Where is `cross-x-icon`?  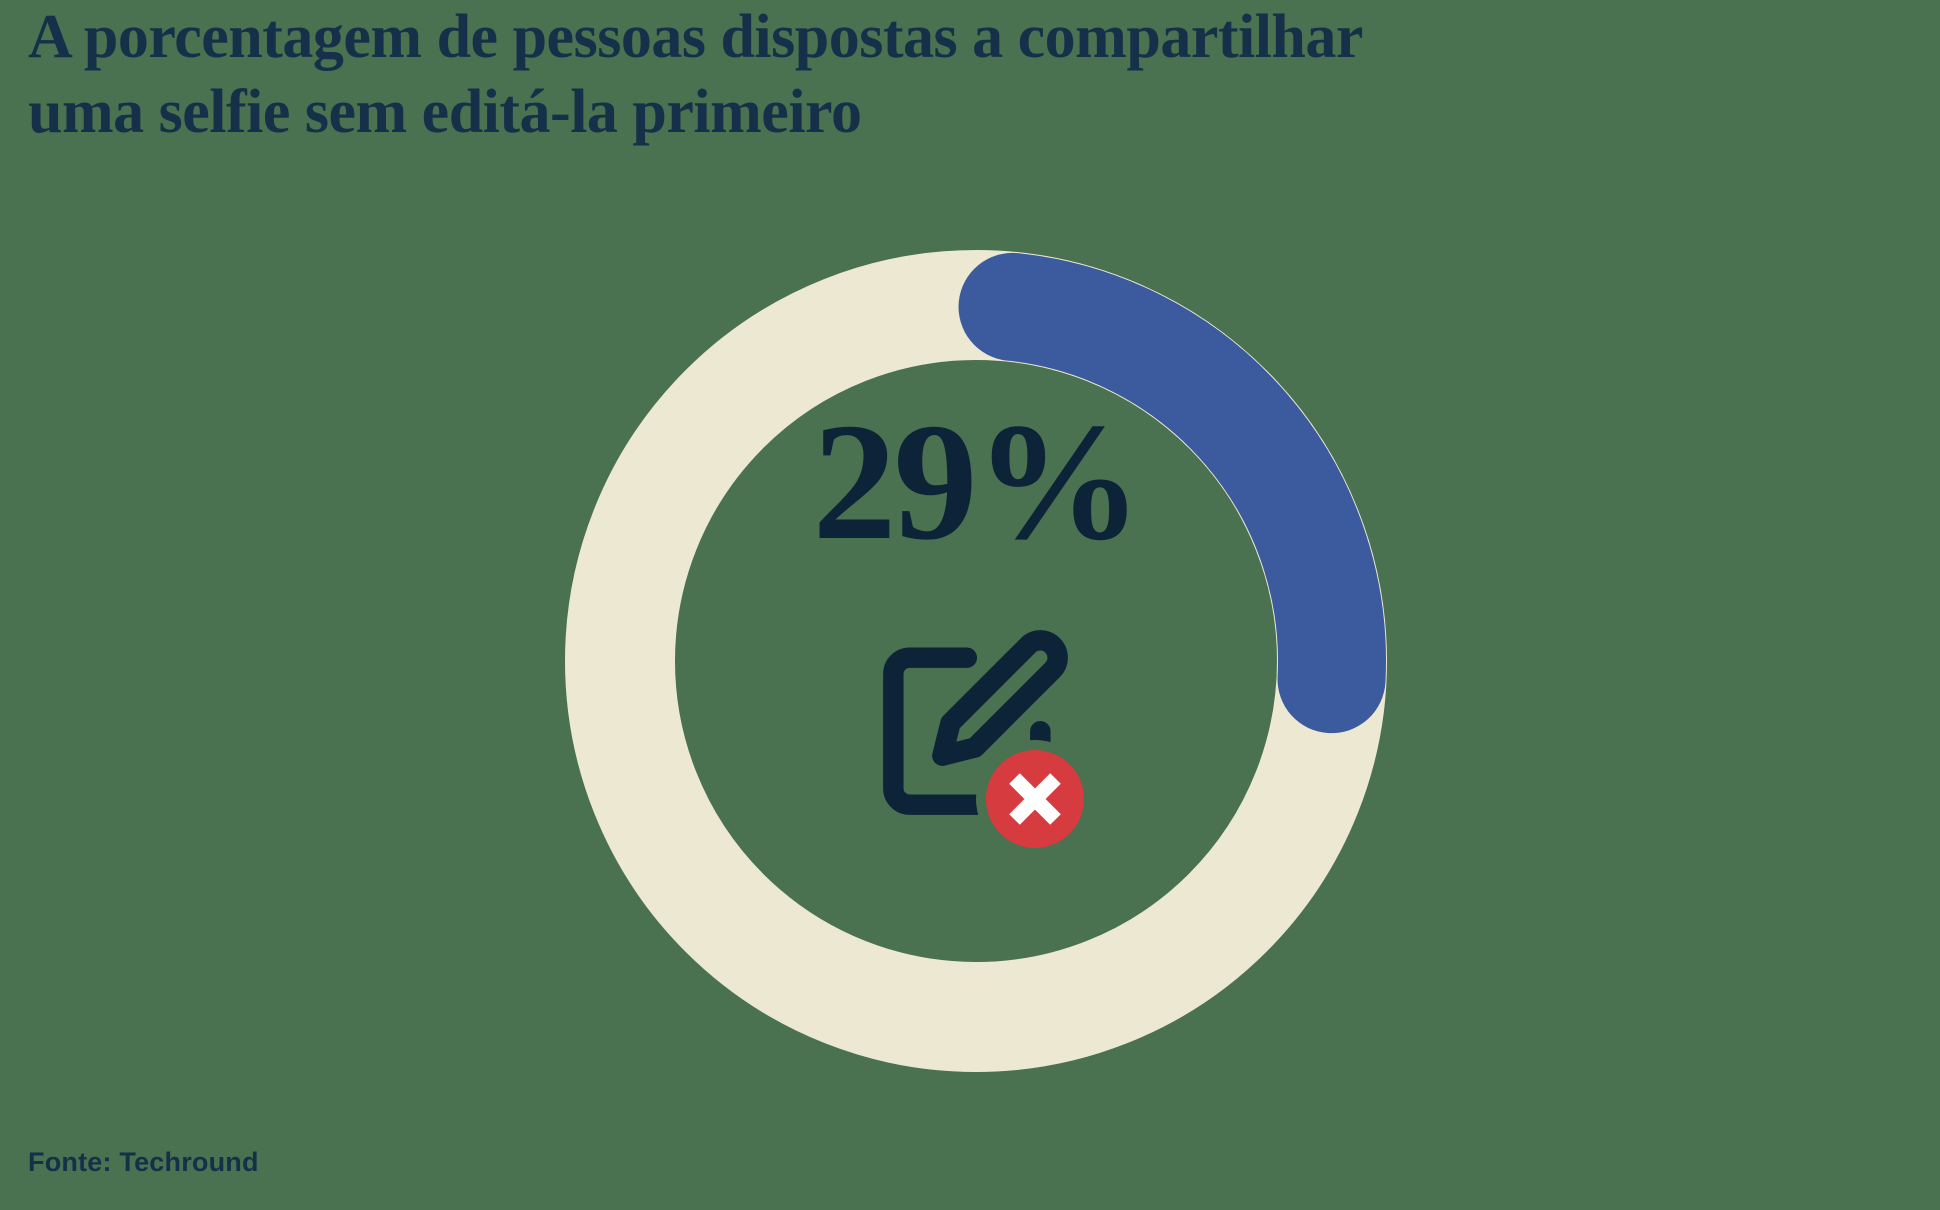 cross-x-icon is located at coordinates (1035, 799).